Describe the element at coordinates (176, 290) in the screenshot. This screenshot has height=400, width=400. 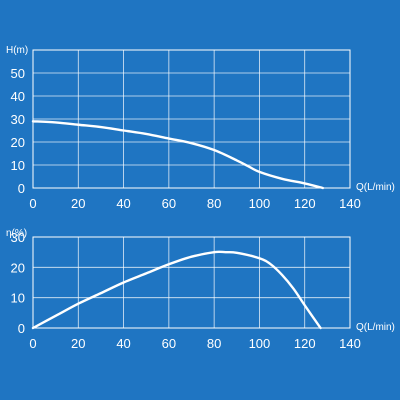
I see `efficiency-curve` at that location.